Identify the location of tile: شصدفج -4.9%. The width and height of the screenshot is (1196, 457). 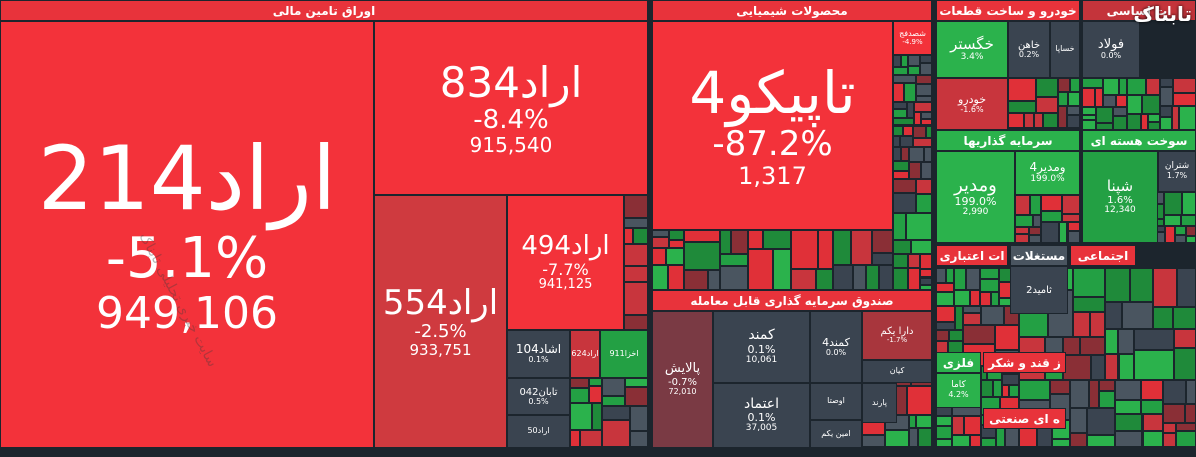
(912, 38).